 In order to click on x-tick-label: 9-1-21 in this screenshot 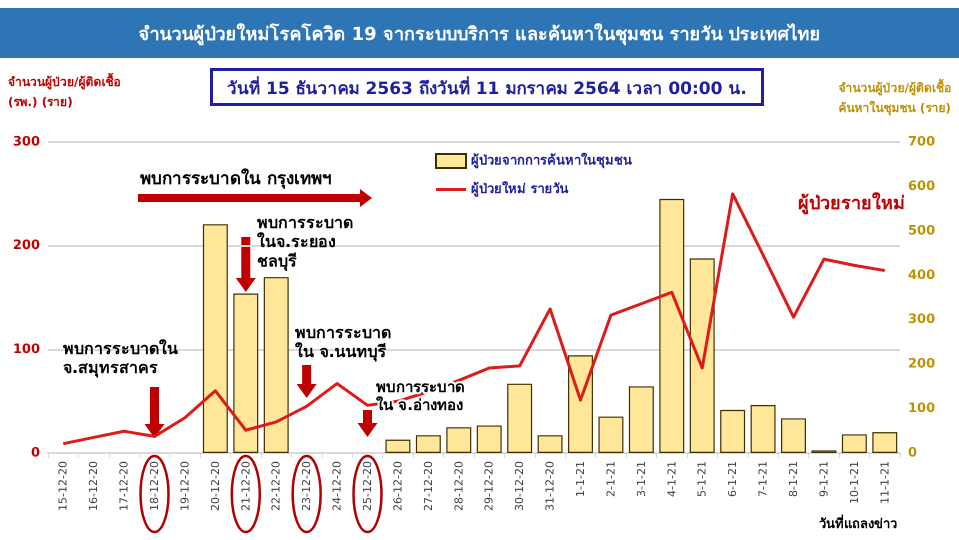, I will do `click(823, 479)`.